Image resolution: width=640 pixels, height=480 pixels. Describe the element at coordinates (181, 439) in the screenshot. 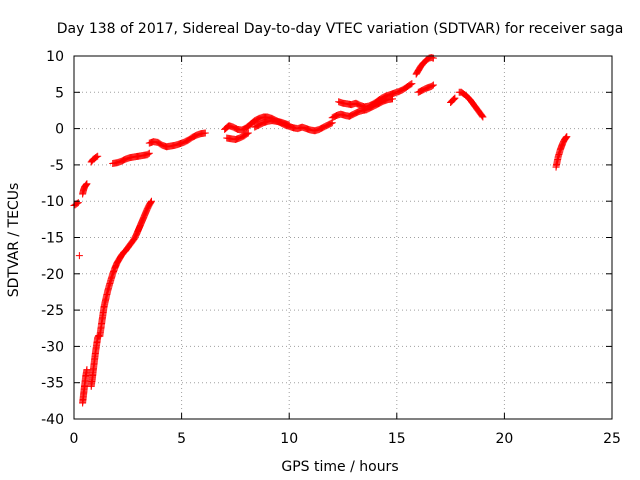

I see `x-tick-label: 5` at that location.